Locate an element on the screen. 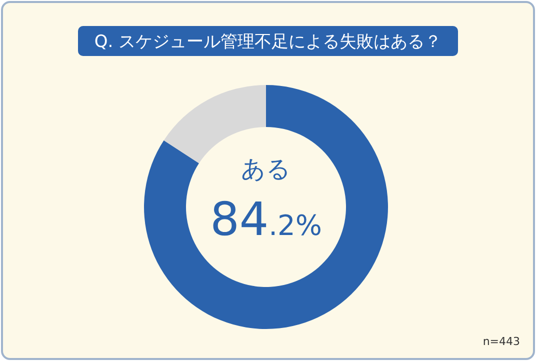 The image size is (536, 361). chart-title: Q. スケジュール管理不足による失敗はある？ is located at coordinates (268, 42).